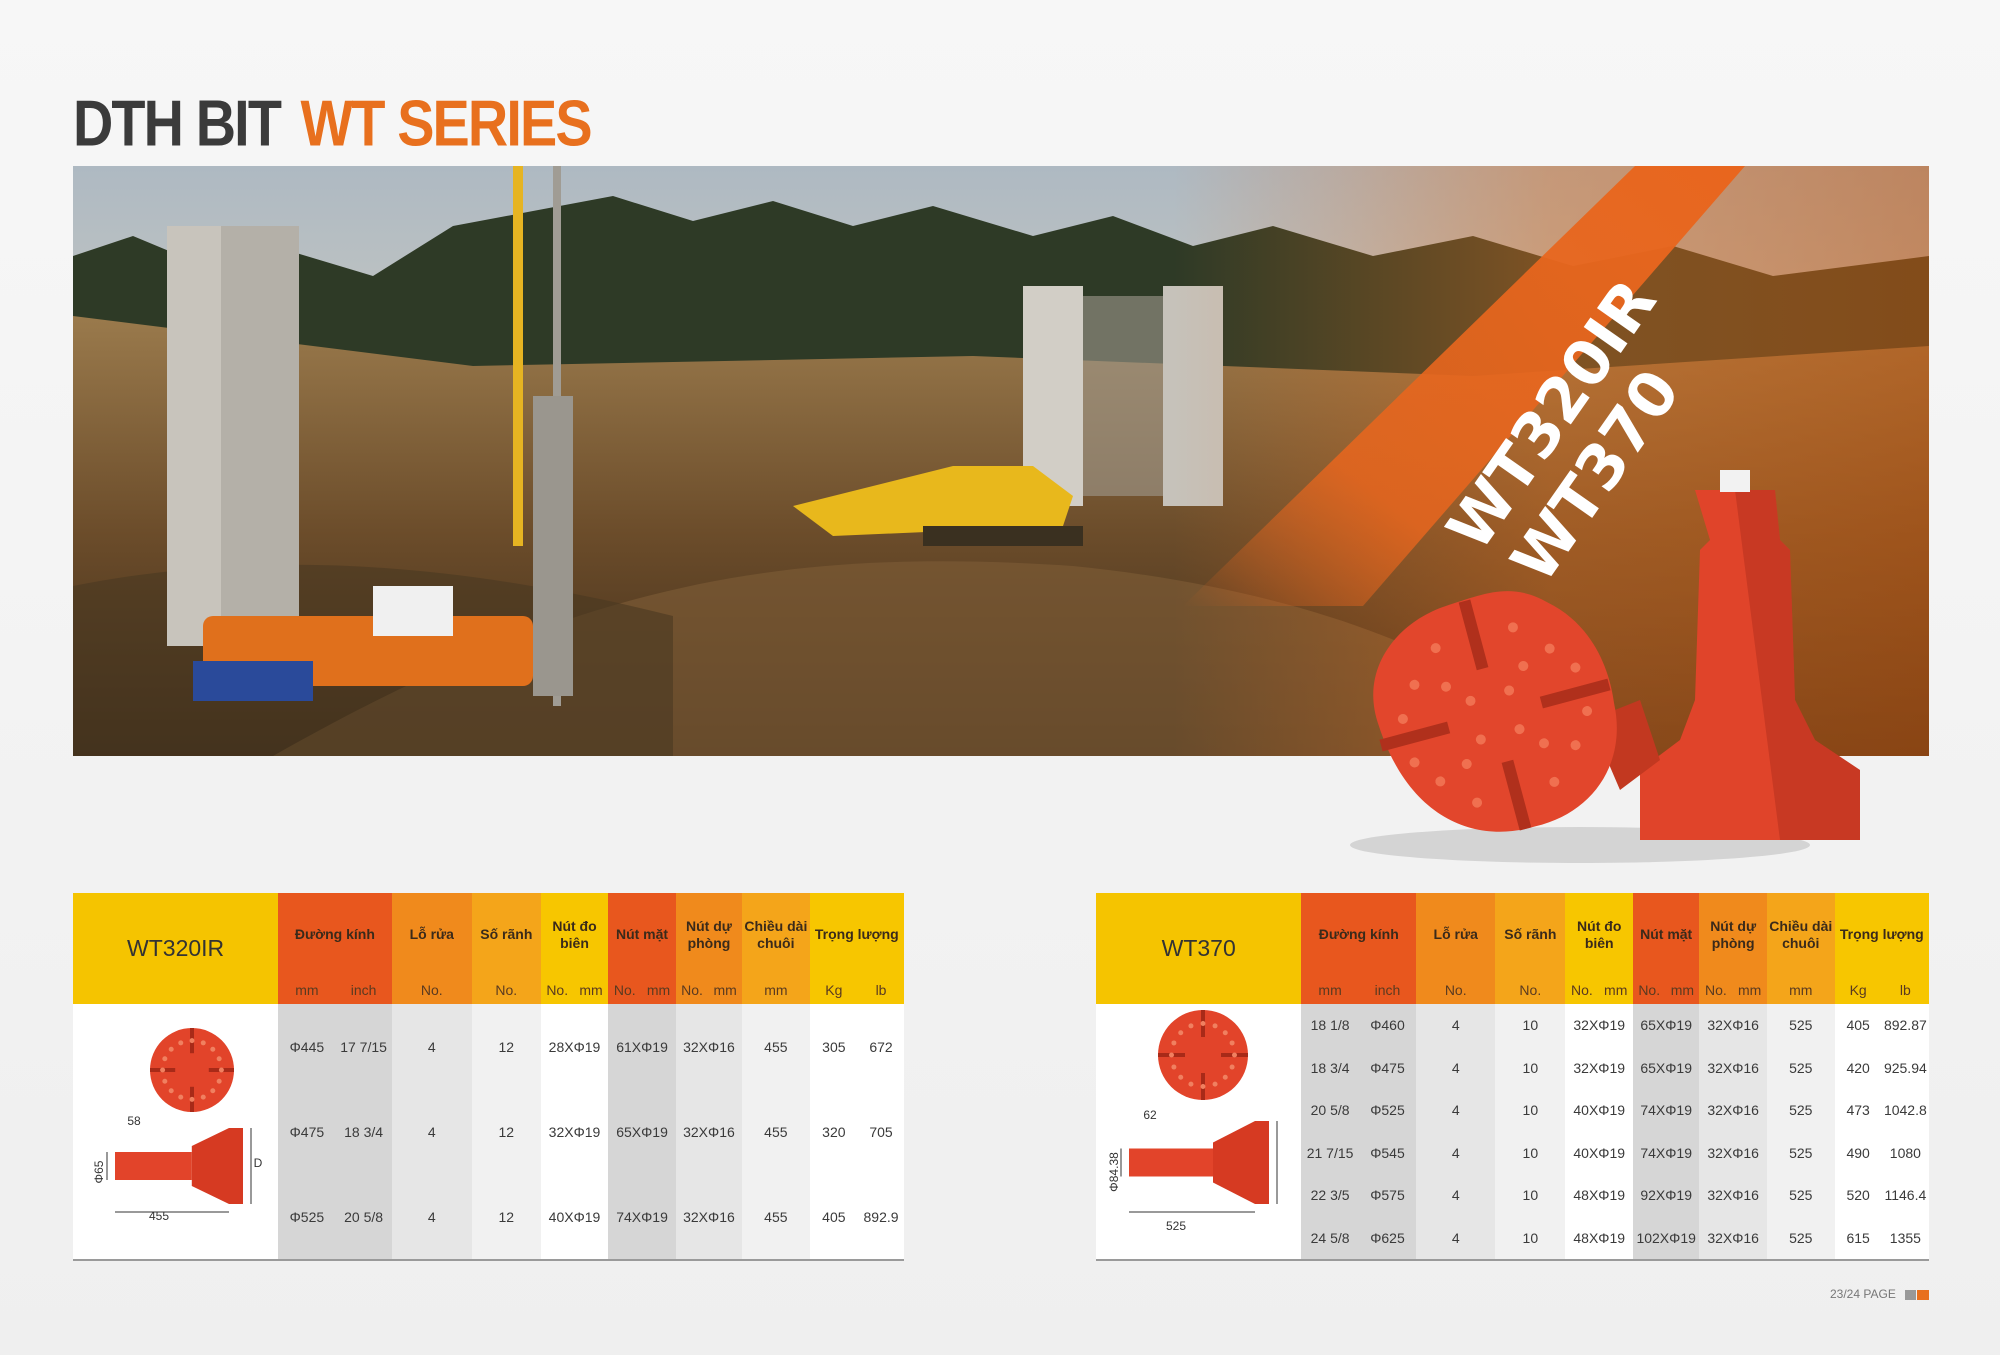  Describe the element at coordinates (258, 1163) in the screenshot. I see `dimension-label: D` at that location.